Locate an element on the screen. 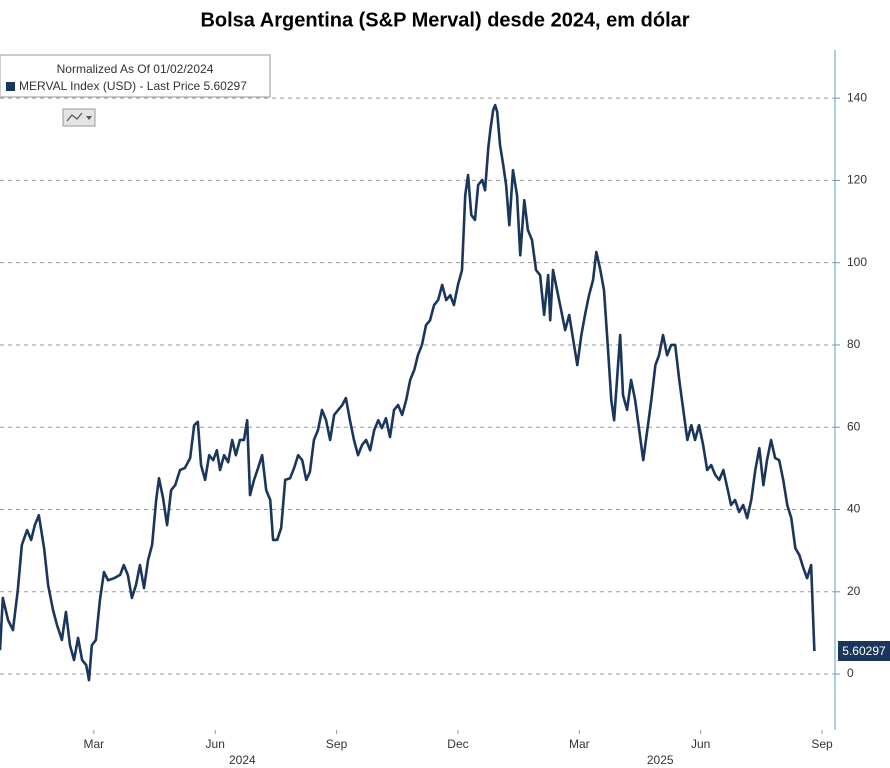 The width and height of the screenshot is (890, 768). legend-label: MERVAL Index (USD) - Last Price 5.60297 is located at coordinates (133, 86).